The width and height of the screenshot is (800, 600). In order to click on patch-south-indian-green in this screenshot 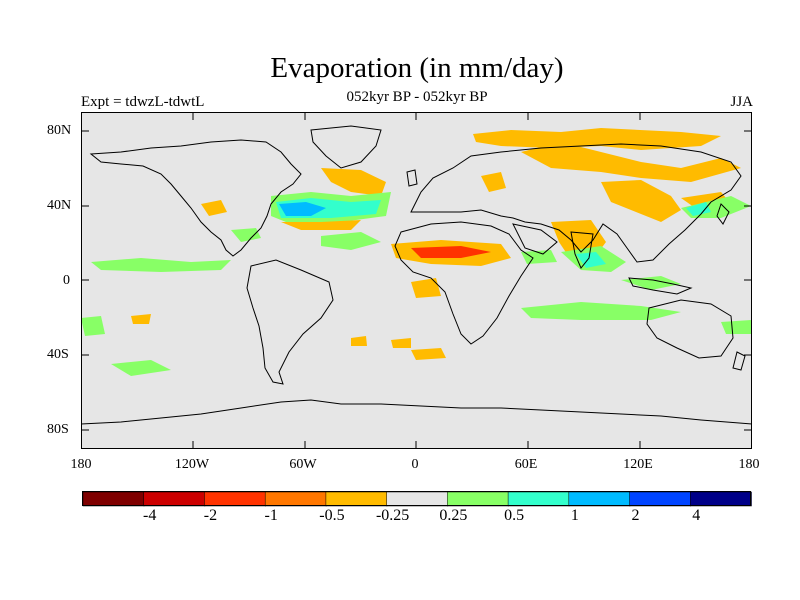, I will do `click(601, 311)`.